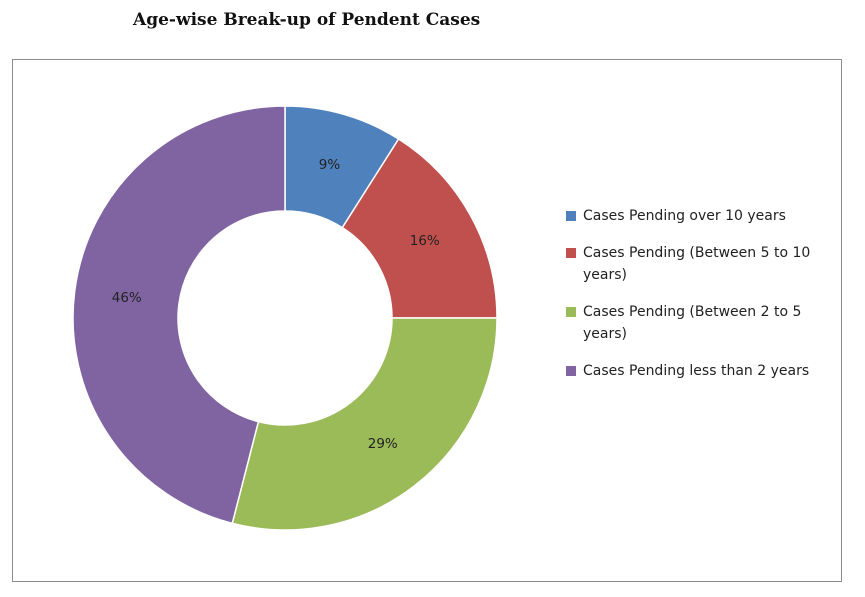 This screenshot has width=865, height=597. I want to click on legend-item: Cases Pending (Between 2 to 5 years), so click(701, 323).